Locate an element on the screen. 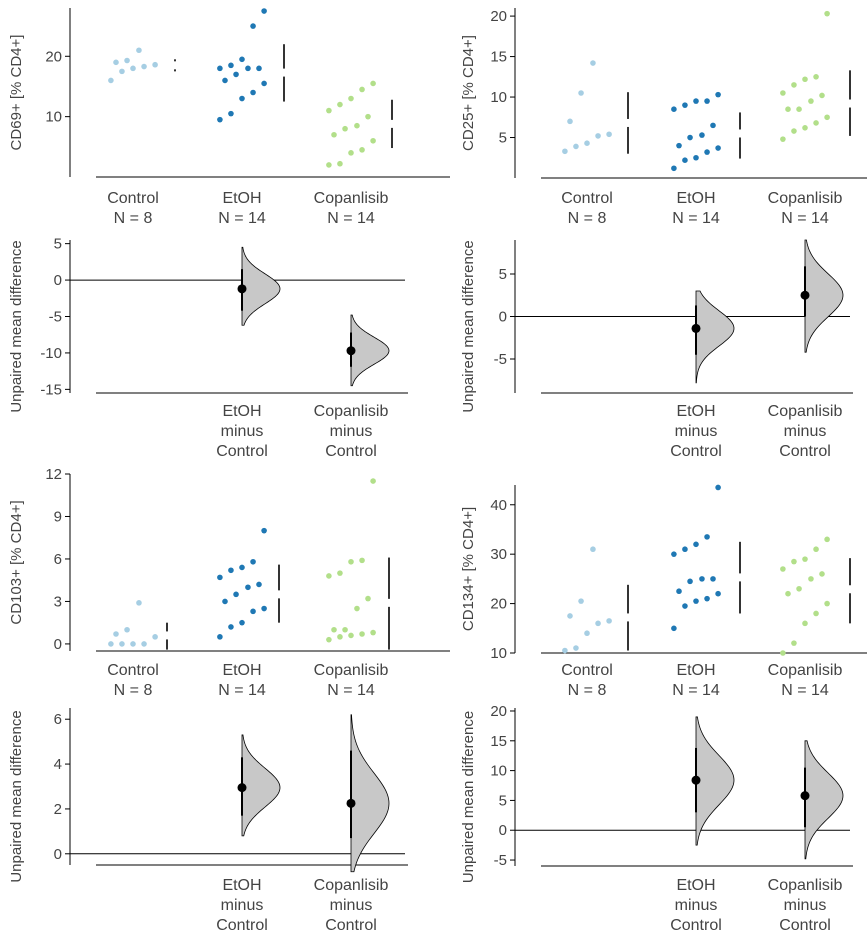  comparison-label: Control is located at coordinates (351, 451).